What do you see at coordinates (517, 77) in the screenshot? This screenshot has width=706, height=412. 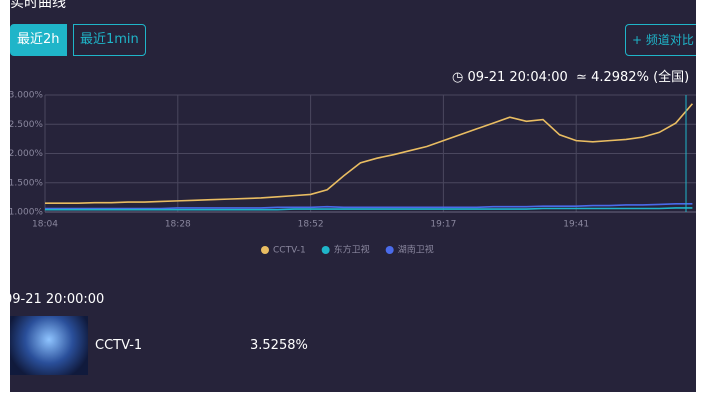 I see `info-time: 09-21 20:04:00` at bounding box center [517, 77].